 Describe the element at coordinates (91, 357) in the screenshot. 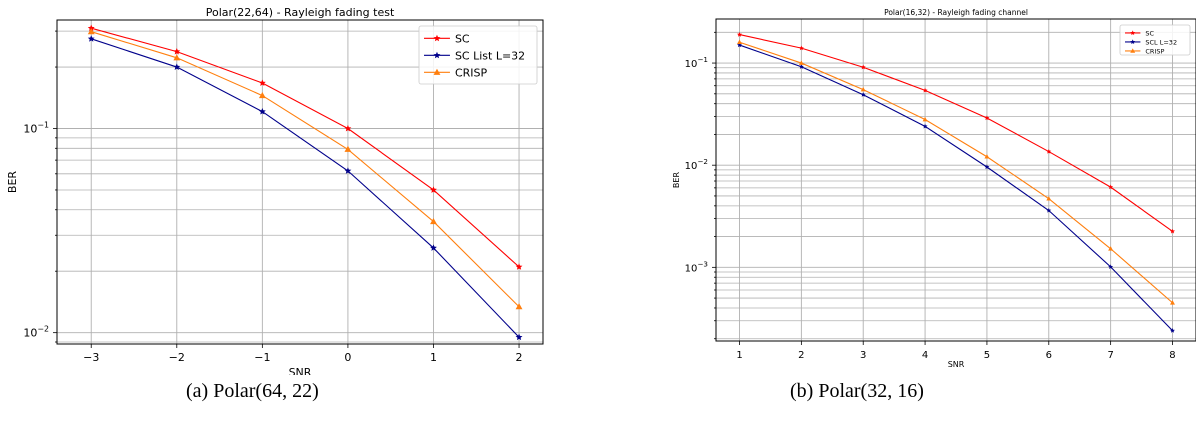

I see `x-tick-label: −3` at that location.